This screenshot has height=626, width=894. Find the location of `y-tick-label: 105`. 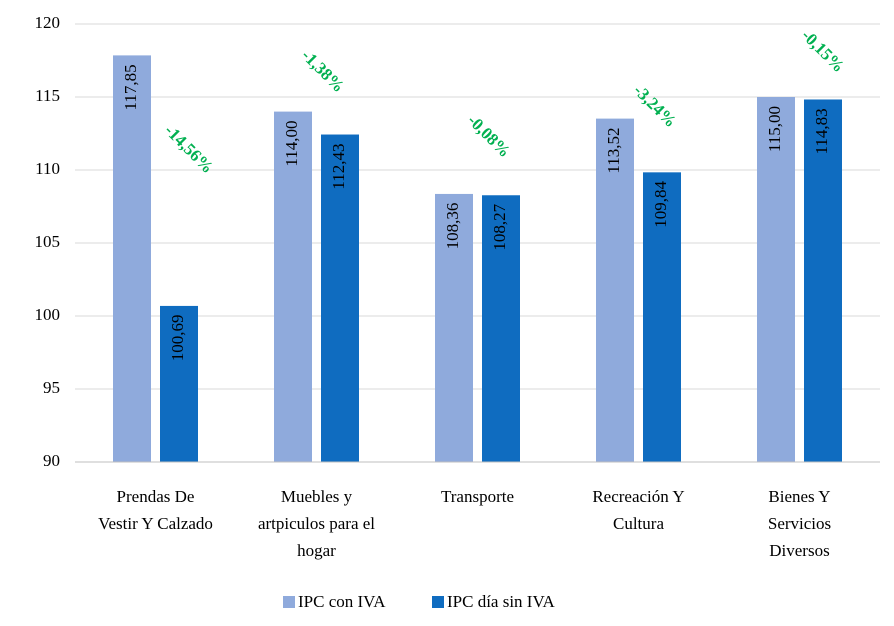

y-tick-label: 105 is located at coordinates (48, 241).